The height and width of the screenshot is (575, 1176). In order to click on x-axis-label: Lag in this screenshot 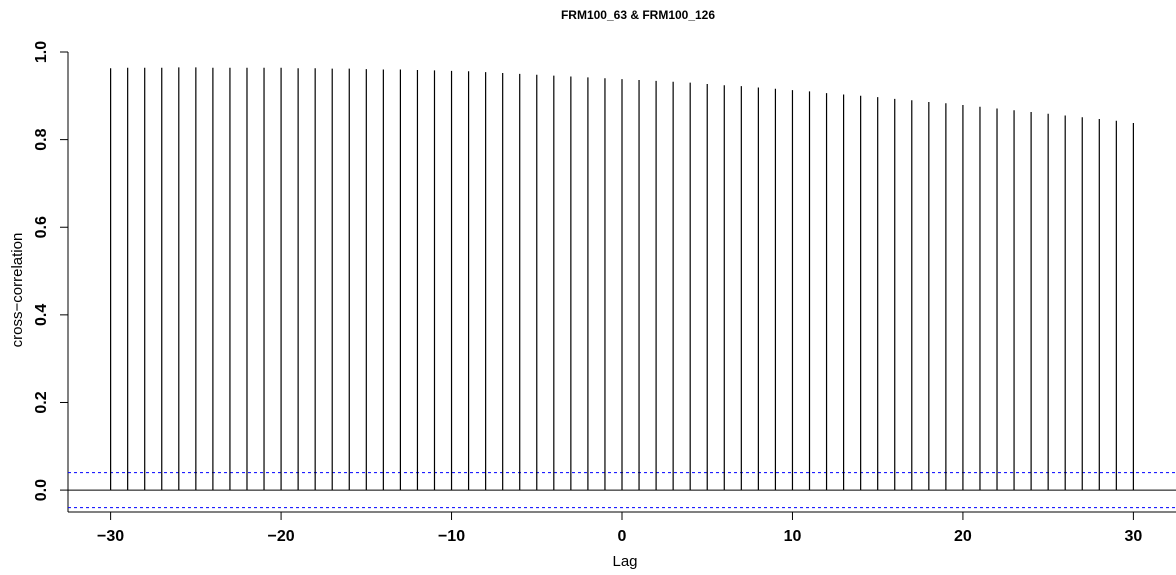, I will do `click(624, 561)`.